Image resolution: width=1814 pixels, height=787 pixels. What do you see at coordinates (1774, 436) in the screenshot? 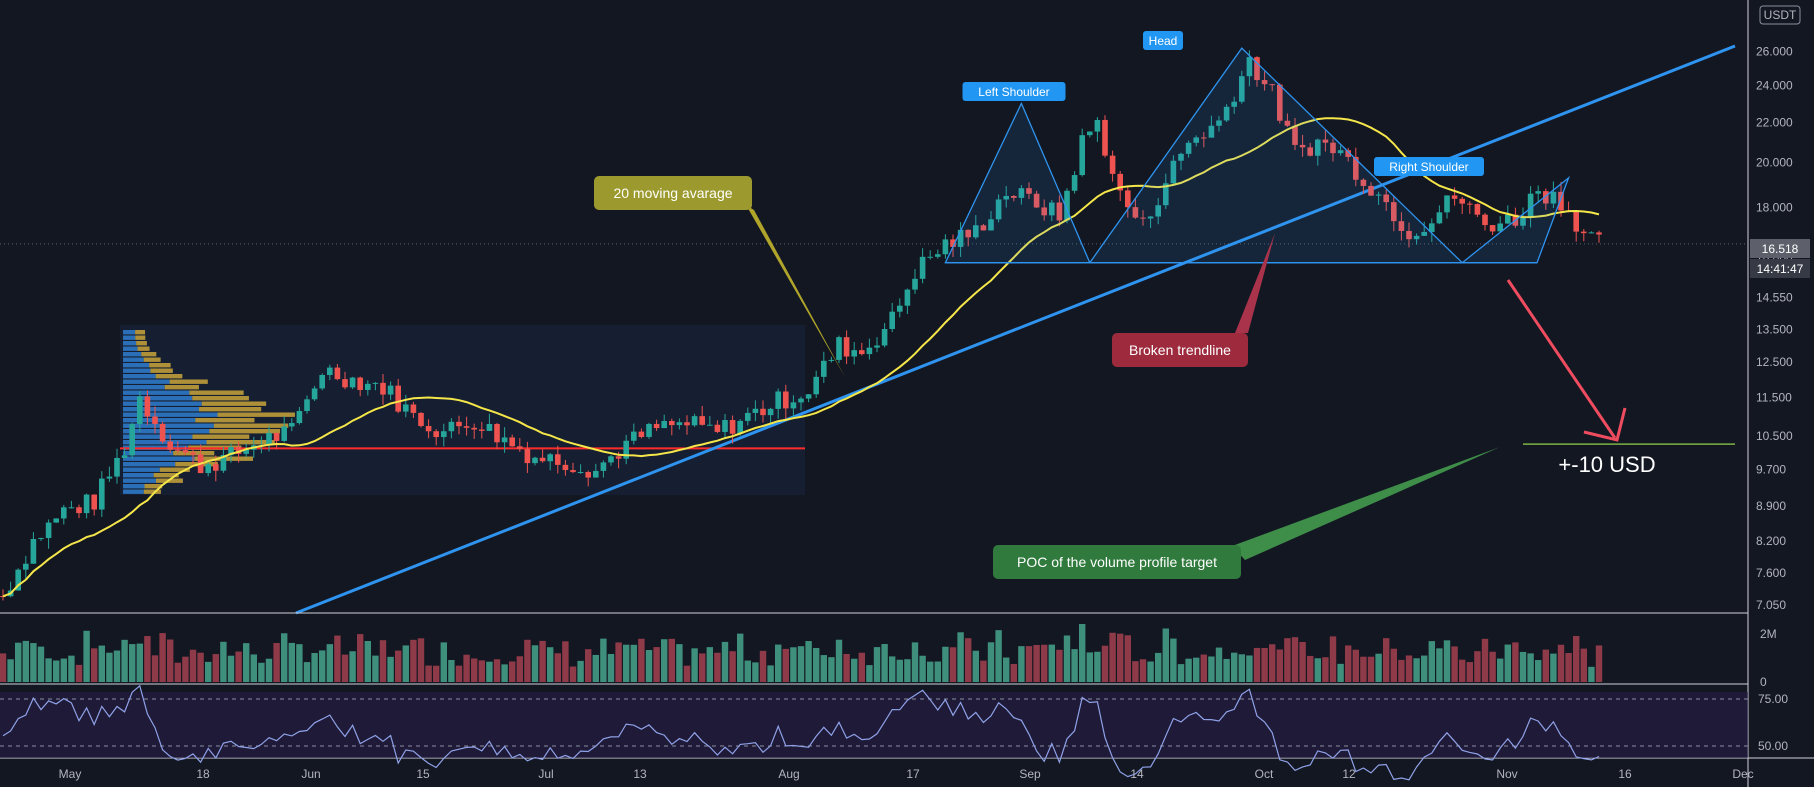
I see `price-tick-label: 10.500` at bounding box center [1774, 436].